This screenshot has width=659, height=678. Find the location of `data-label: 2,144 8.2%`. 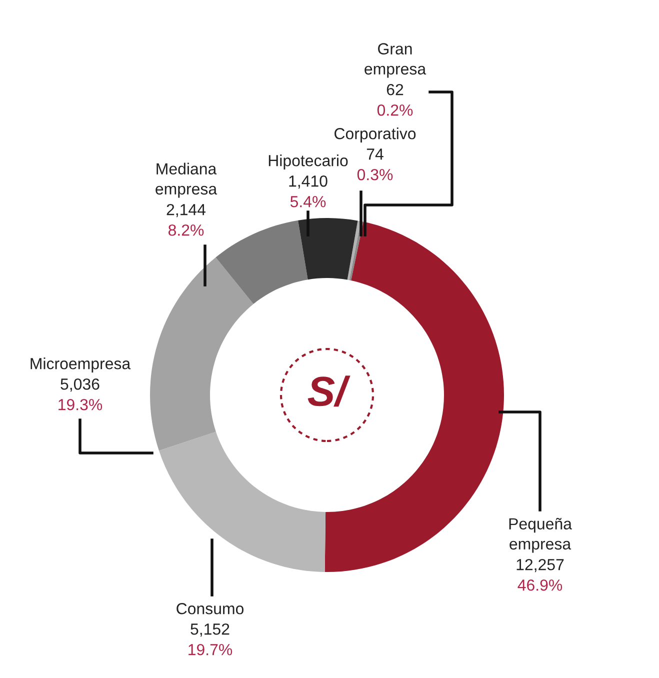

data-label: 2,144 8.2% is located at coordinates (186, 220).